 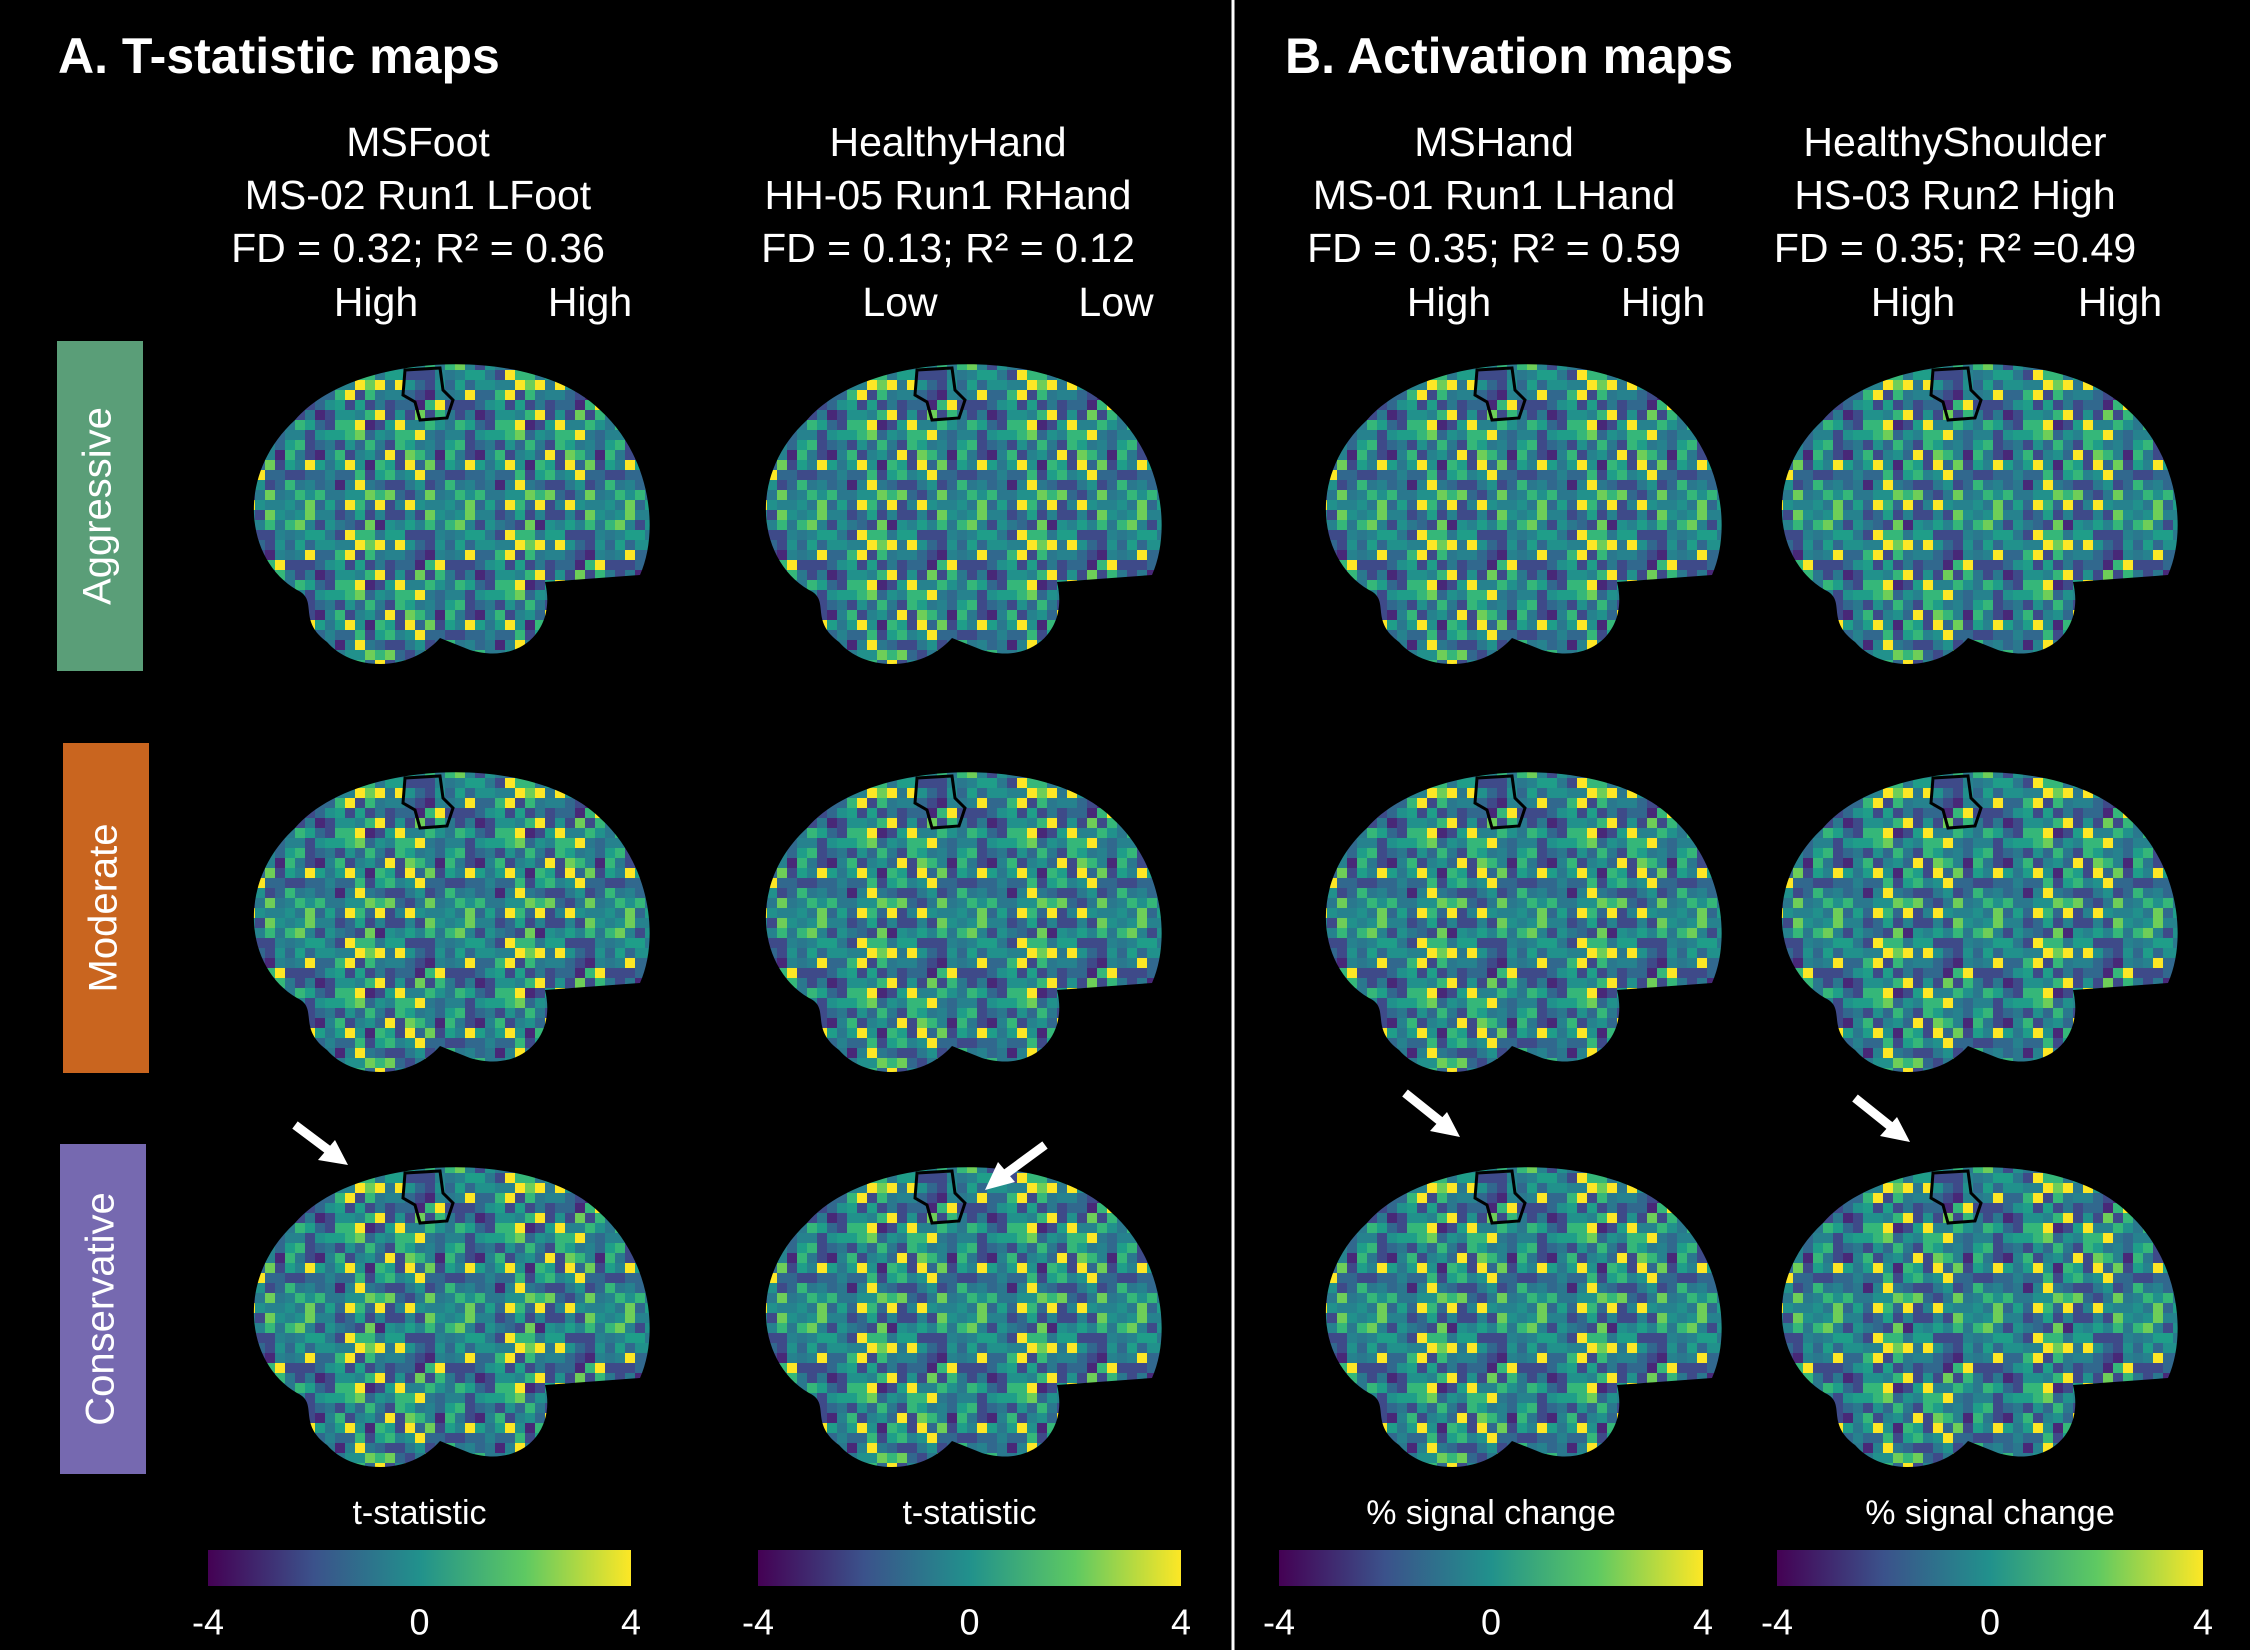 I want to click on column-header: FD = 0.32; R² = 0.36, so click(x=418, y=248).